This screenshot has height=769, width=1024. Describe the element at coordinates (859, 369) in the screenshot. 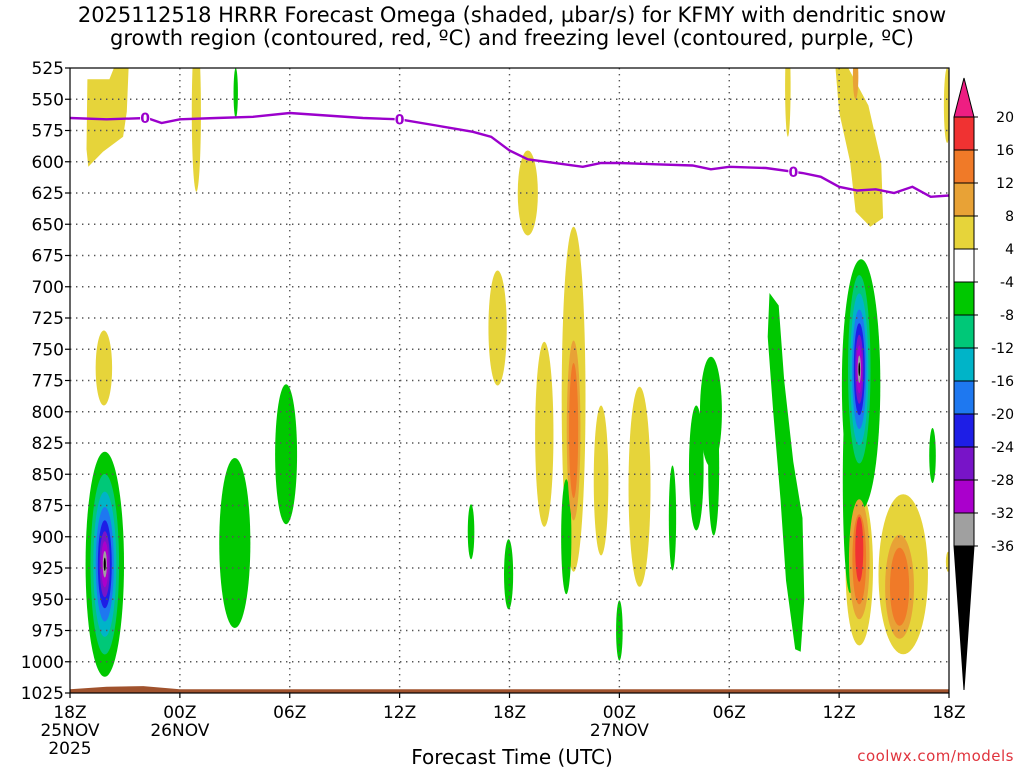

I see `omega-core-day2-black` at that location.